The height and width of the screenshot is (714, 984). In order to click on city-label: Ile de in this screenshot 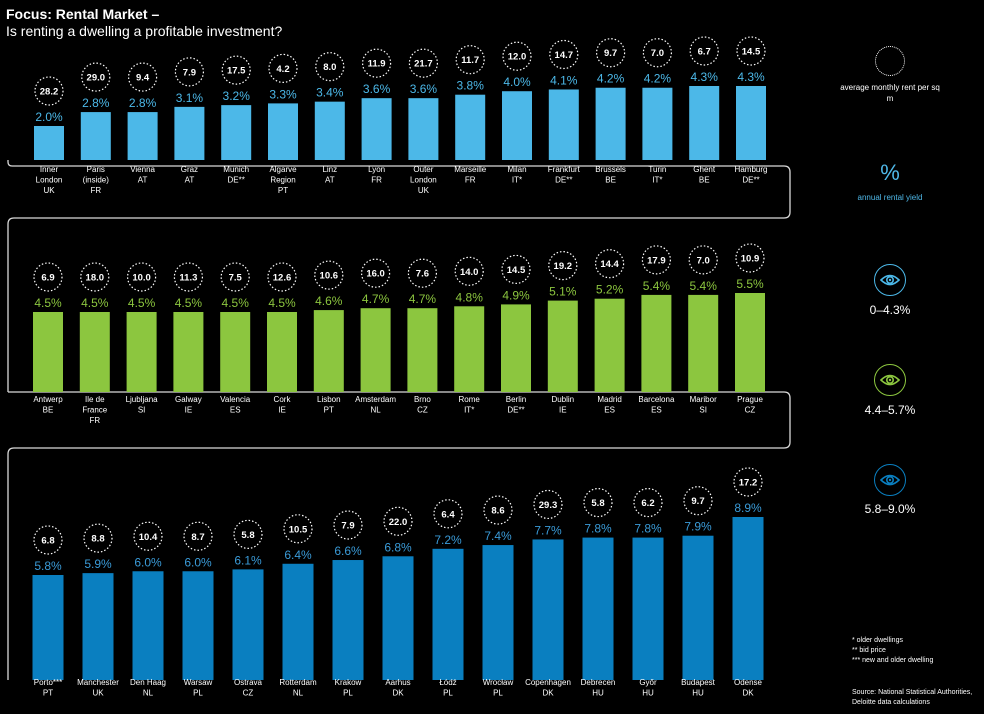, I will do `click(95, 399)`.